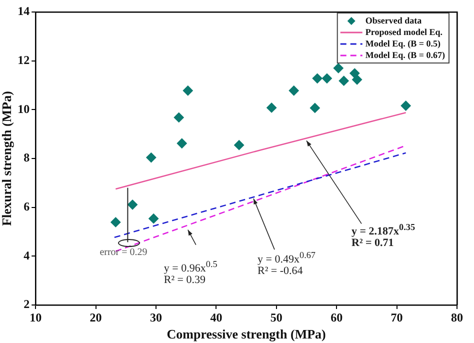  What do you see at coordinates (27, 255) in the screenshot?
I see `y-tick-label: 4` at bounding box center [27, 255].